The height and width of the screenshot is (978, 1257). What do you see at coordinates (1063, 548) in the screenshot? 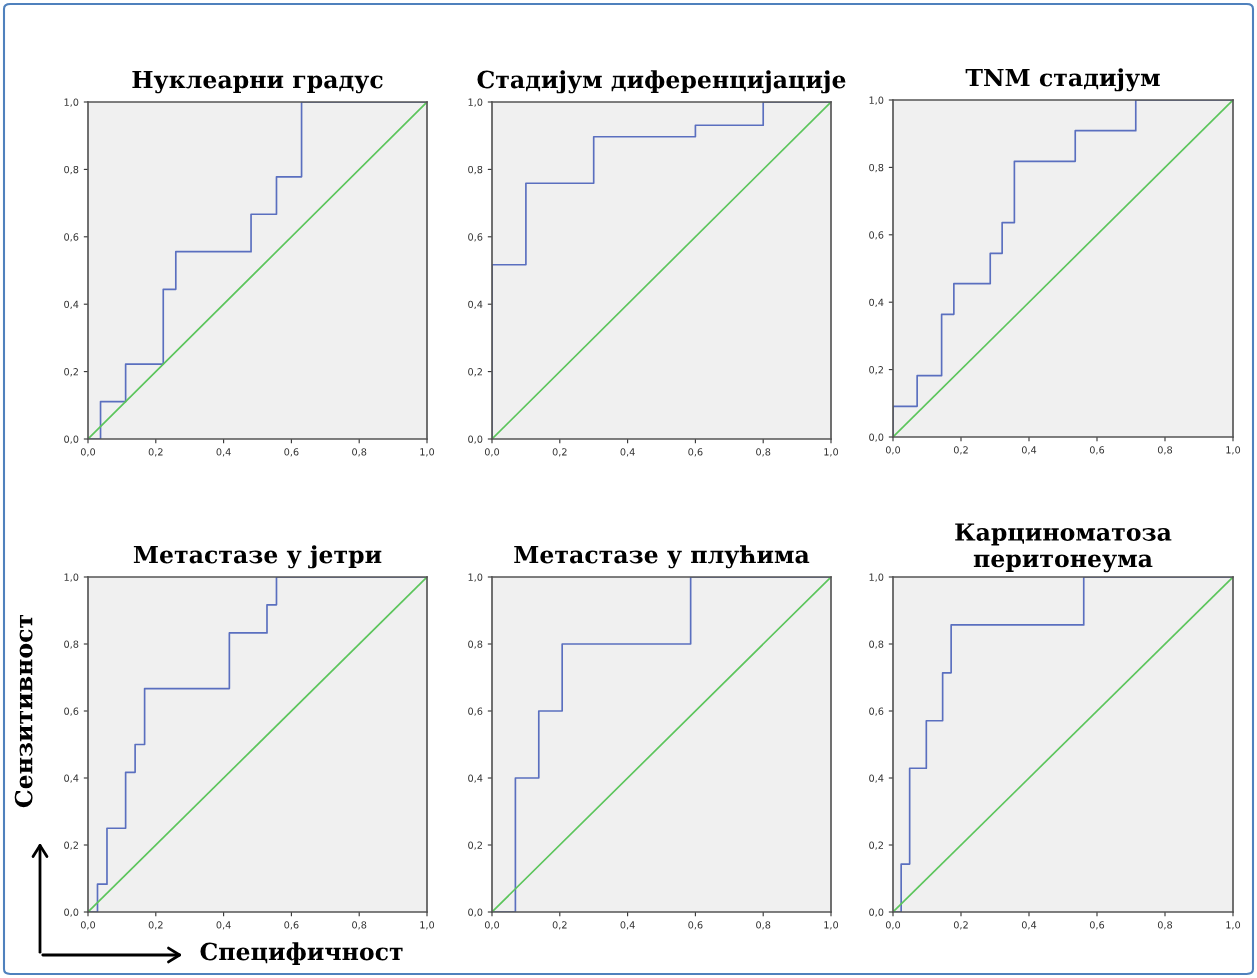
I see `chart-title: Карциноматоза перитонеума` at bounding box center [1063, 548].